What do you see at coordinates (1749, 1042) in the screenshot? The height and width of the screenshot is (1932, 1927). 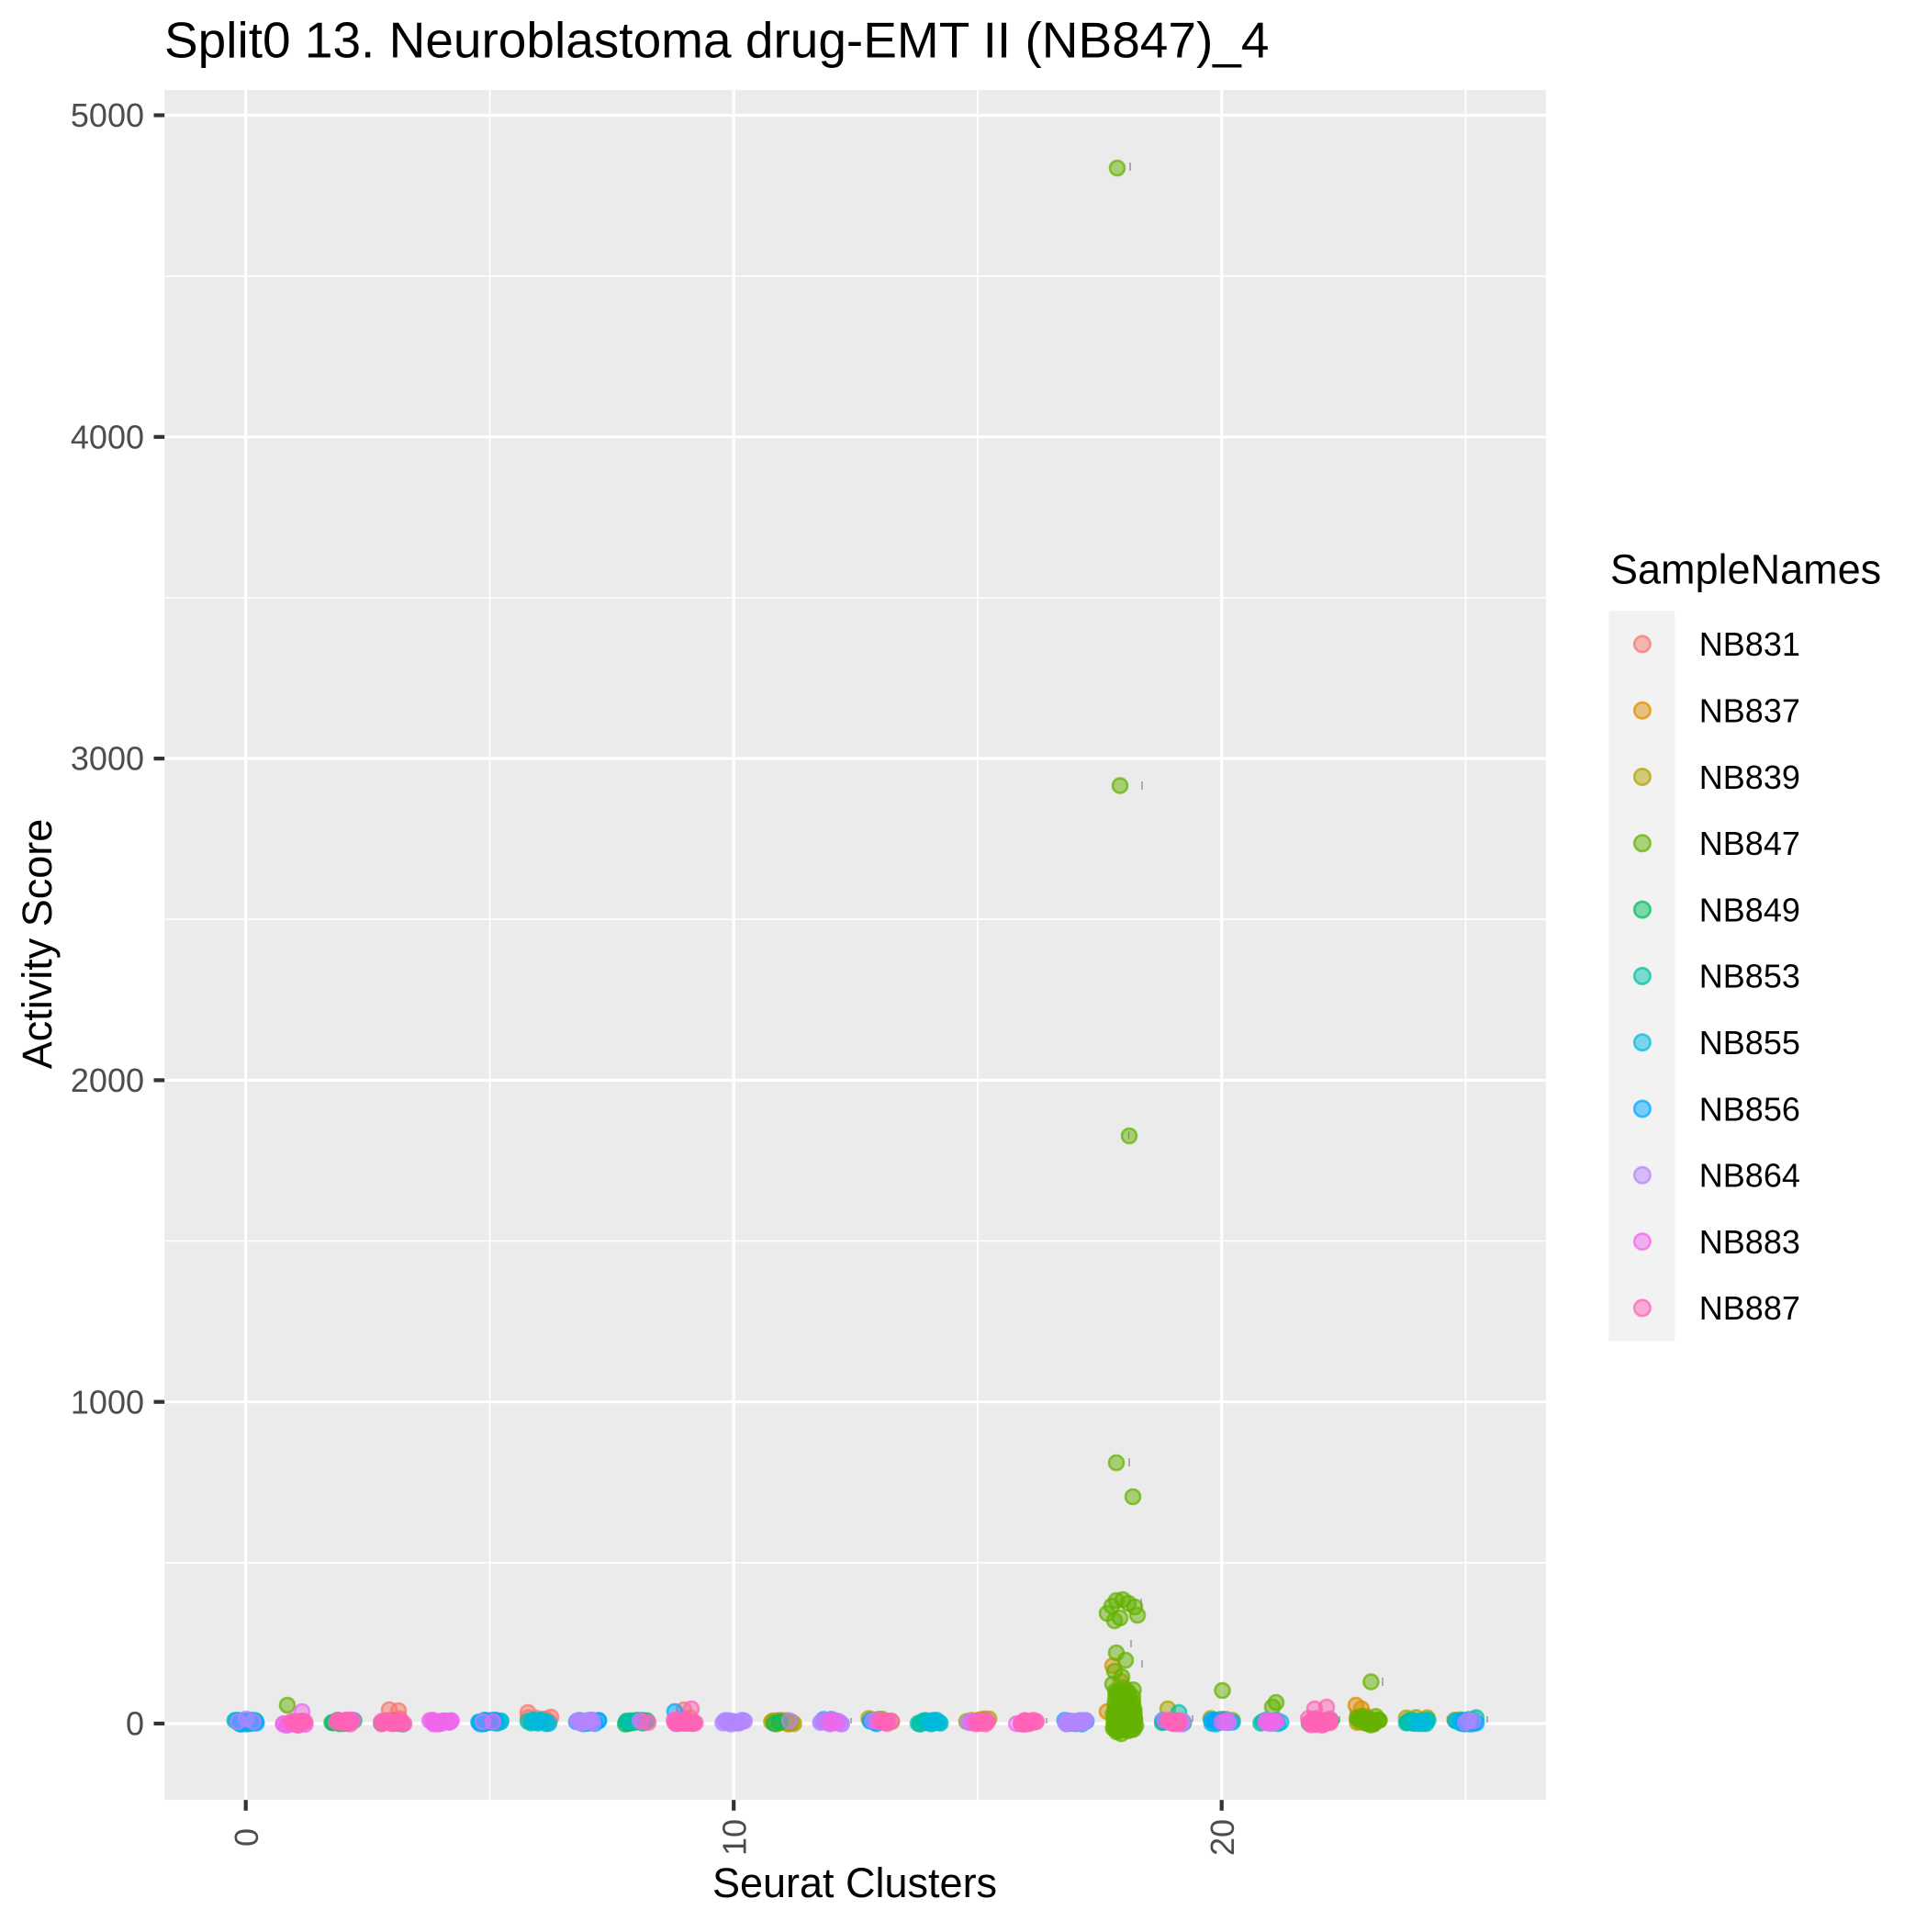 I see `svg-text: NB855` at bounding box center [1749, 1042].